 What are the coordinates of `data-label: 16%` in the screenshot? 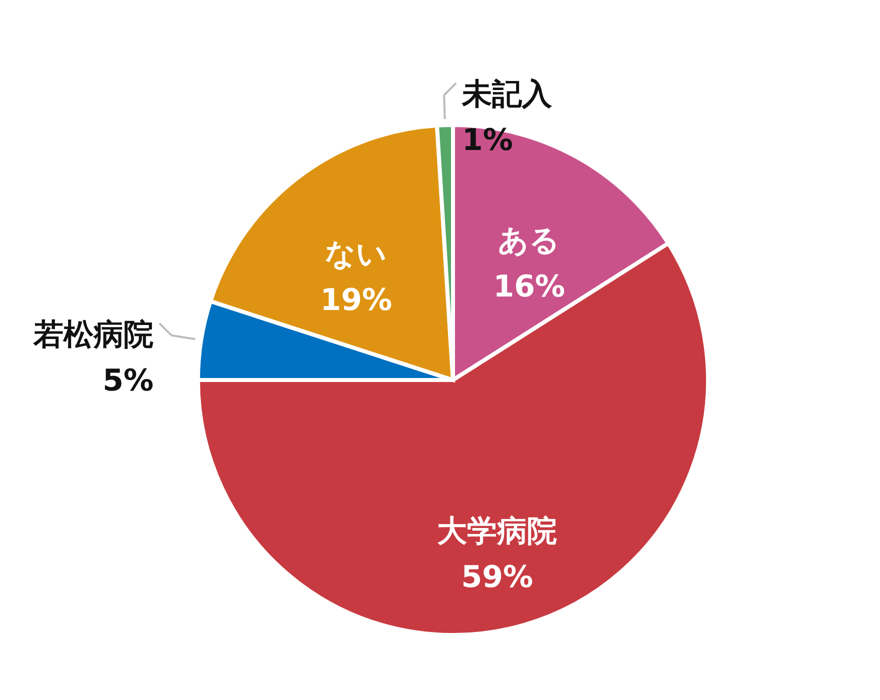 It's located at (529, 286).